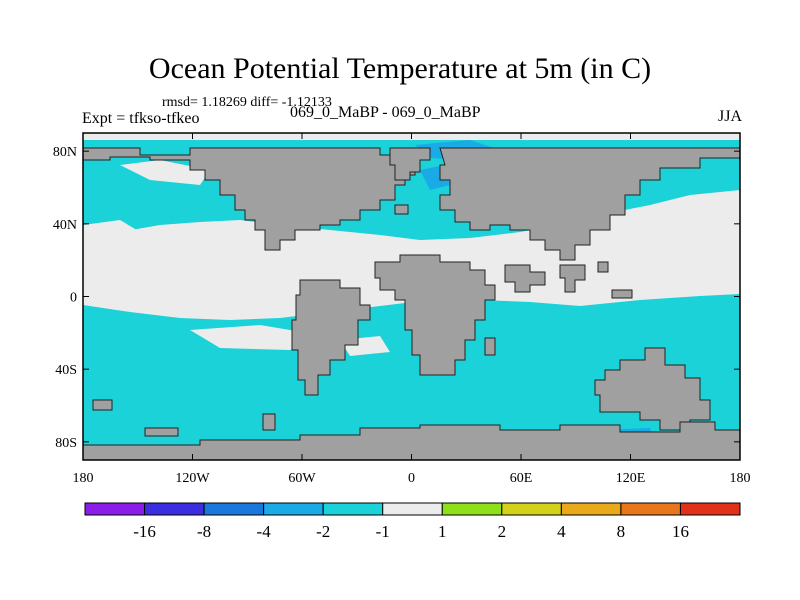 The height and width of the screenshot is (600, 800). What do you see at coordinates (729, 116) in the screenshot?
I see `season-label: JJA` at bounding box center [729, 116].